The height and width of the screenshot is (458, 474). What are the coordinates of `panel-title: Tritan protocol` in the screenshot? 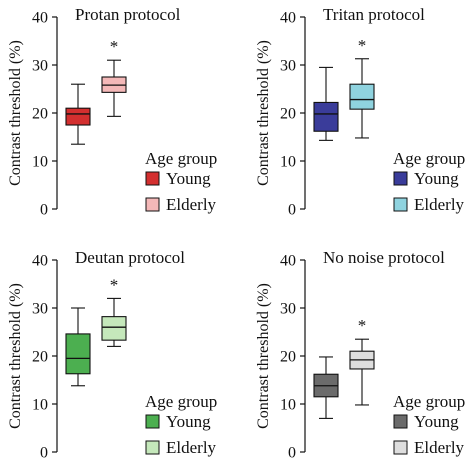 It's located at (374, 14).